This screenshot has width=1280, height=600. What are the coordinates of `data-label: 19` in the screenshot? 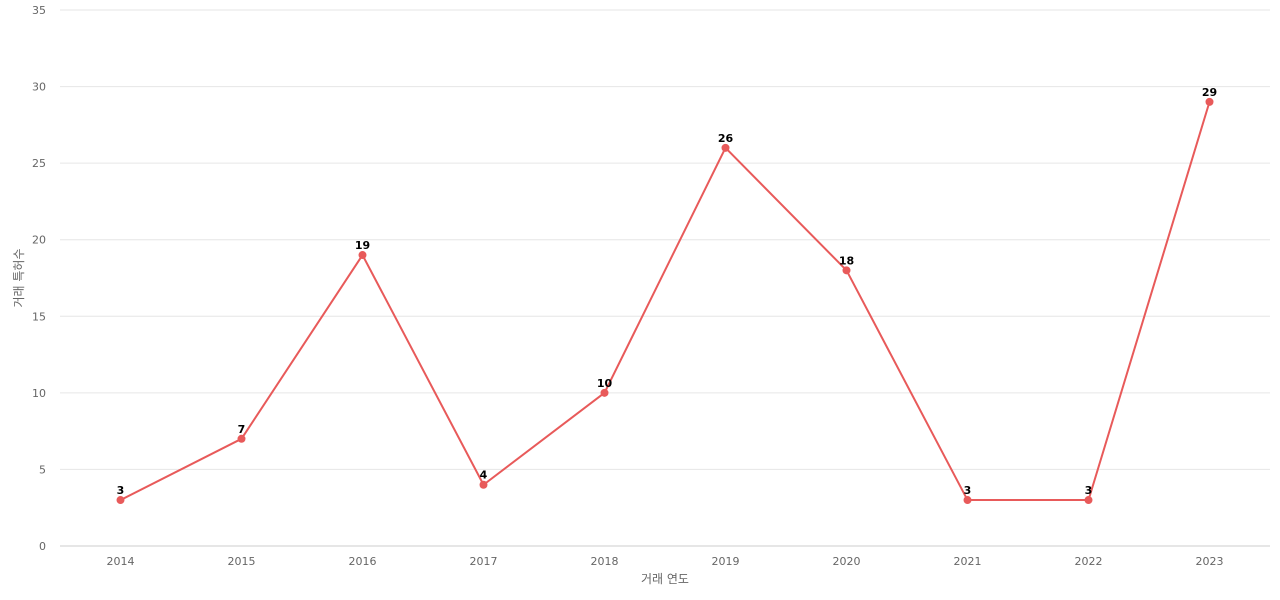 It's located at (362, 245).